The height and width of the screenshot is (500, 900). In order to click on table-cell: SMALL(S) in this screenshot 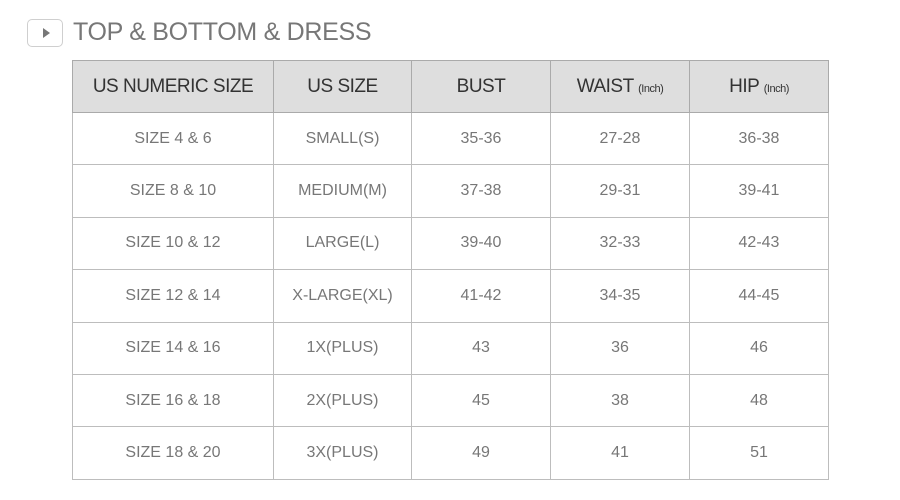, I will do `click(342, 138)`.